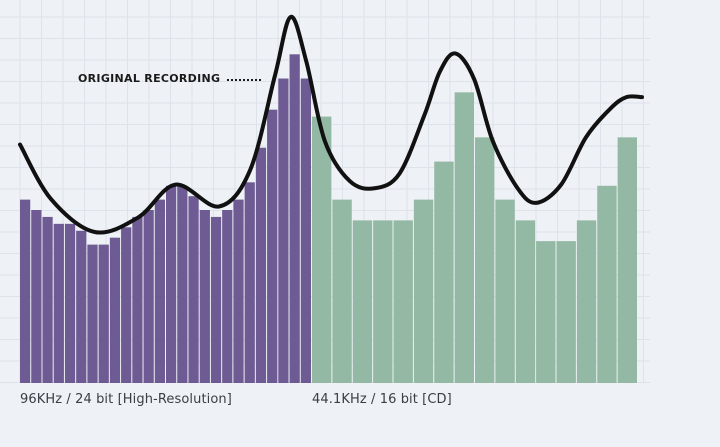 The width and height of the screenshot is (720, 447). I want to click on cd-caption: 44.1KHz / 16 bit [CD], so click(382, 399).